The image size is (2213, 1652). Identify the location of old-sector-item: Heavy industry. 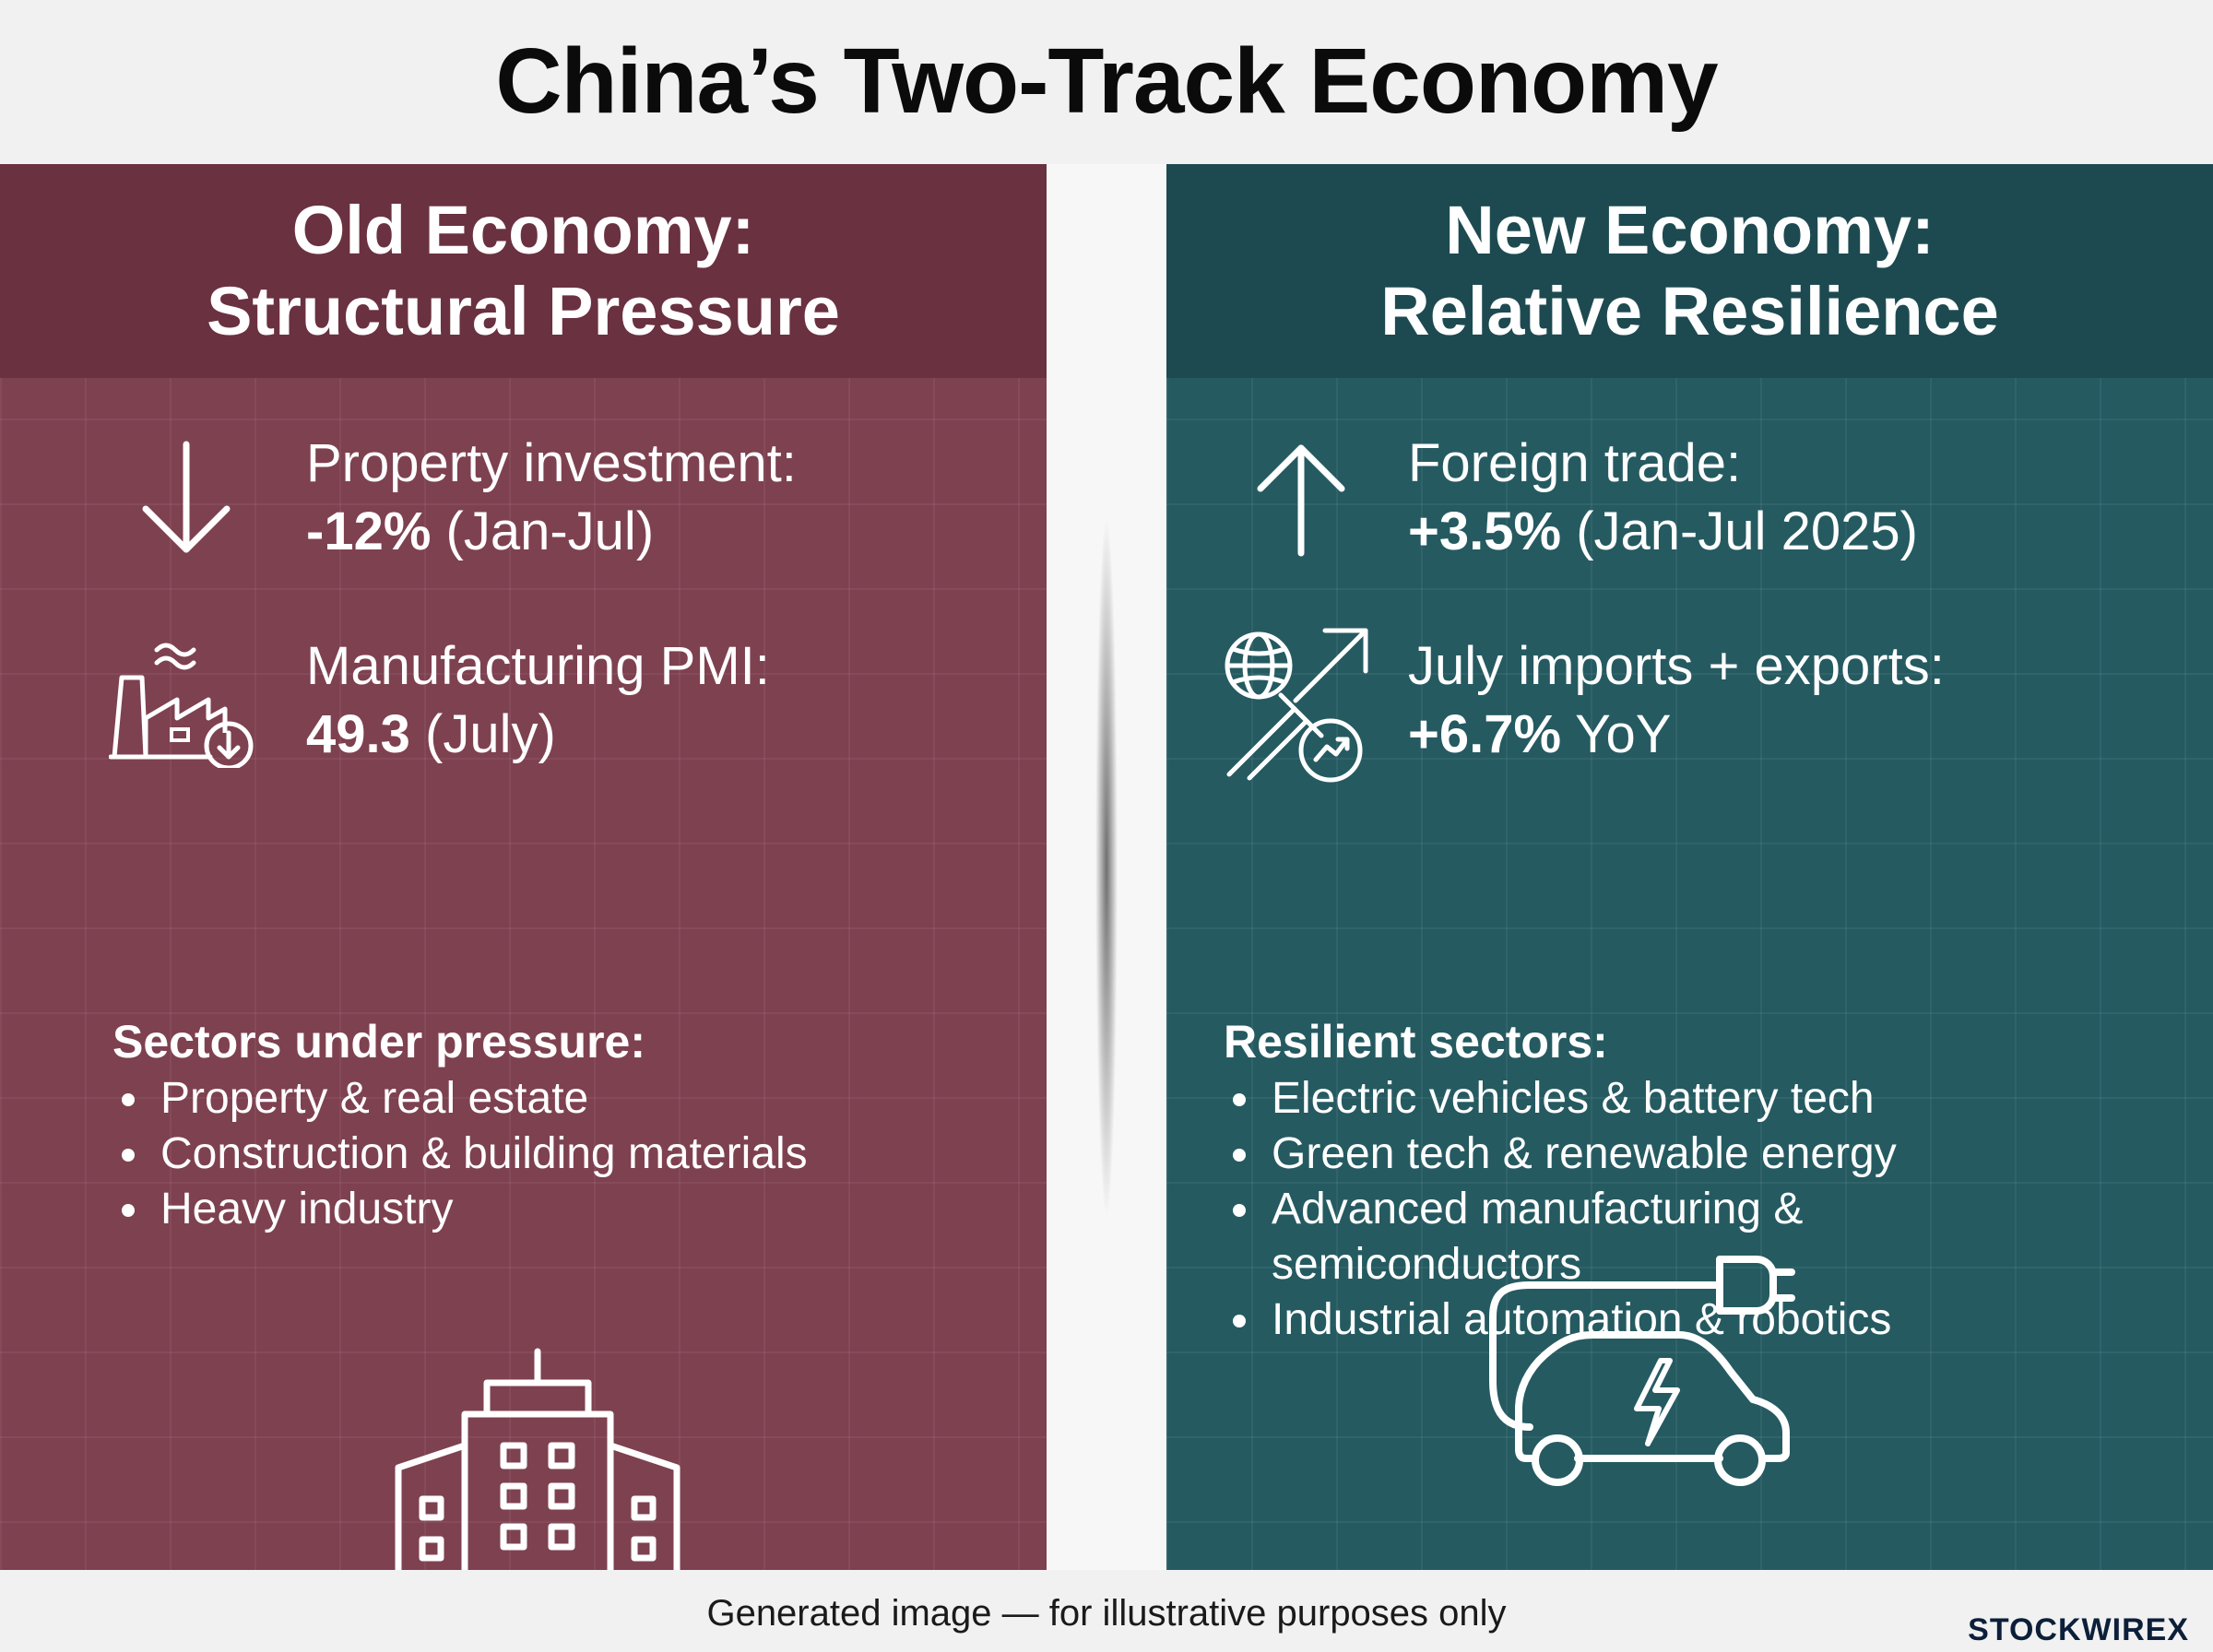
(460, 1209).